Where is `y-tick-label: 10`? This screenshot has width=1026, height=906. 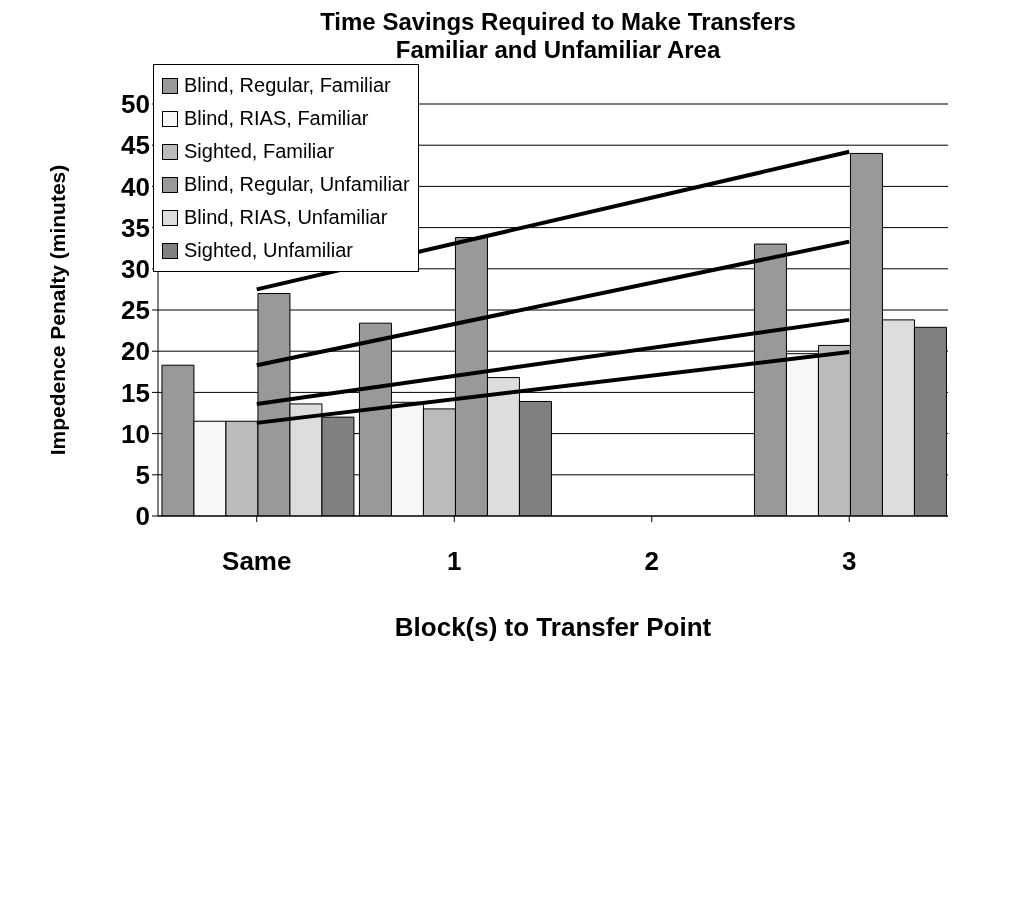
y-tick-label: 10 is located at coordinates (135, 433).